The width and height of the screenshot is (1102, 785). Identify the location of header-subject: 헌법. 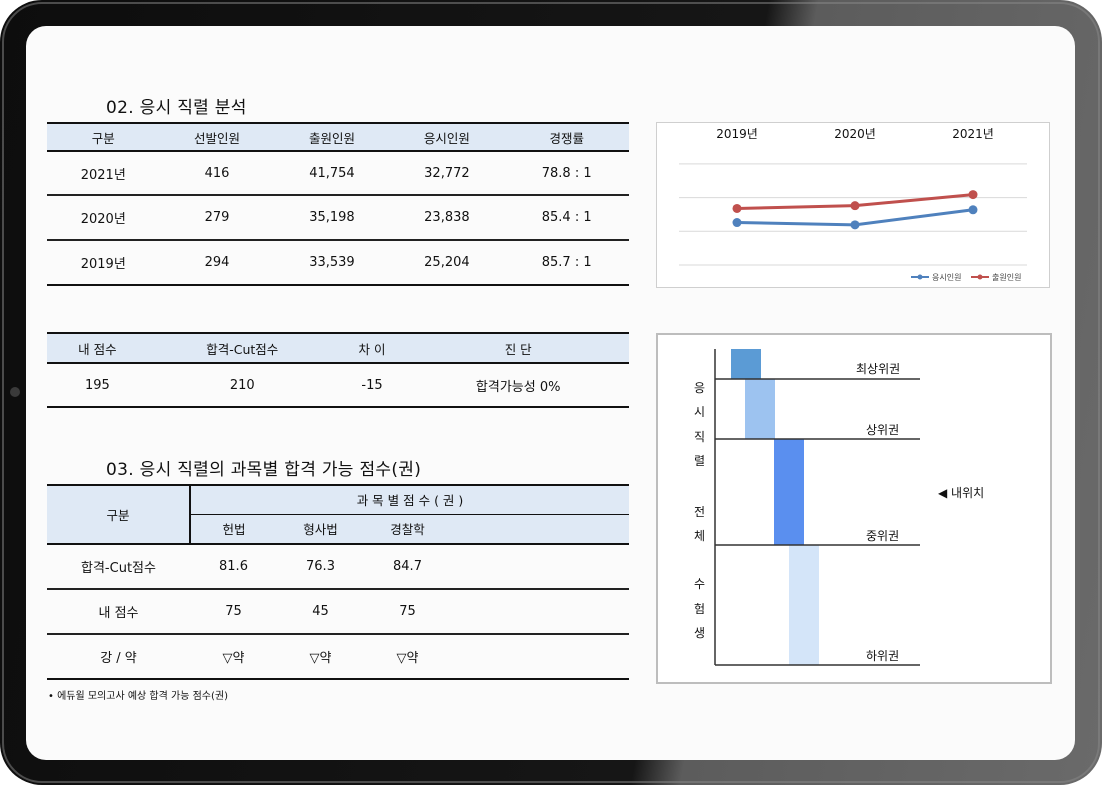
(233, 529).